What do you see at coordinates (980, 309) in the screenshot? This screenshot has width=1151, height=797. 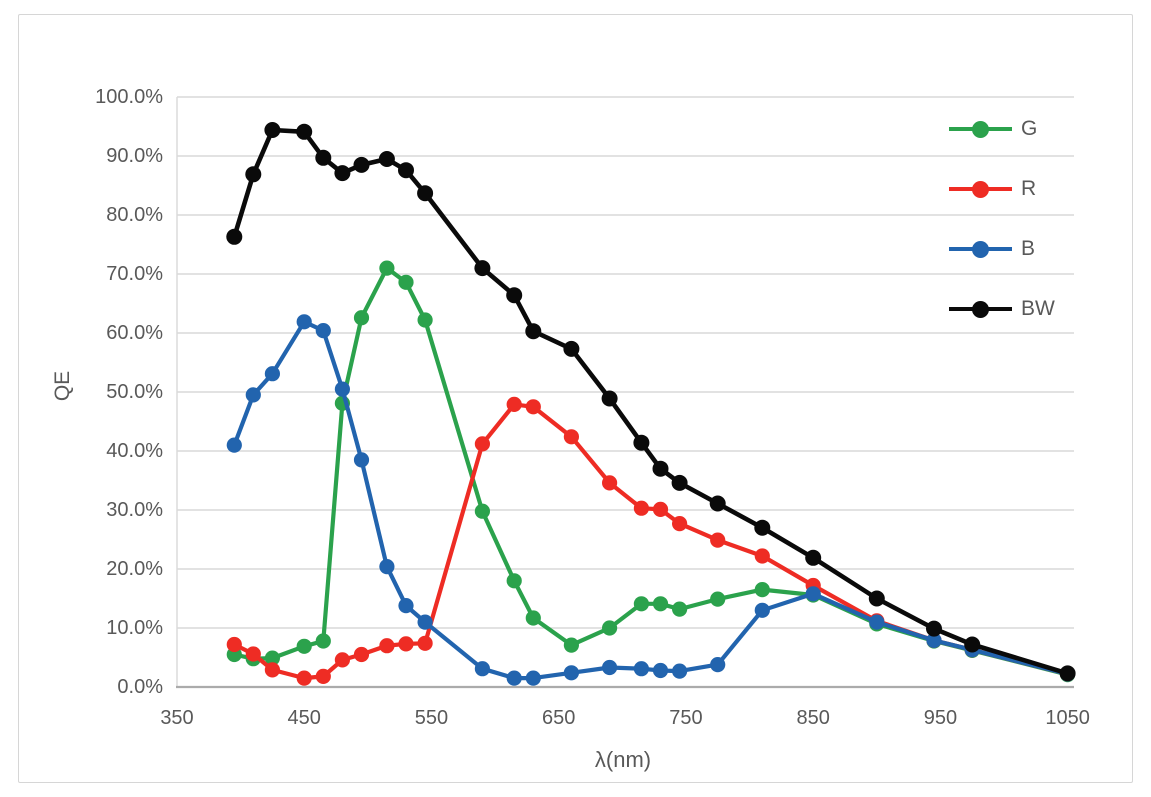 I see `legend-swatch-bw-icon` at bounding box center [980, 309].